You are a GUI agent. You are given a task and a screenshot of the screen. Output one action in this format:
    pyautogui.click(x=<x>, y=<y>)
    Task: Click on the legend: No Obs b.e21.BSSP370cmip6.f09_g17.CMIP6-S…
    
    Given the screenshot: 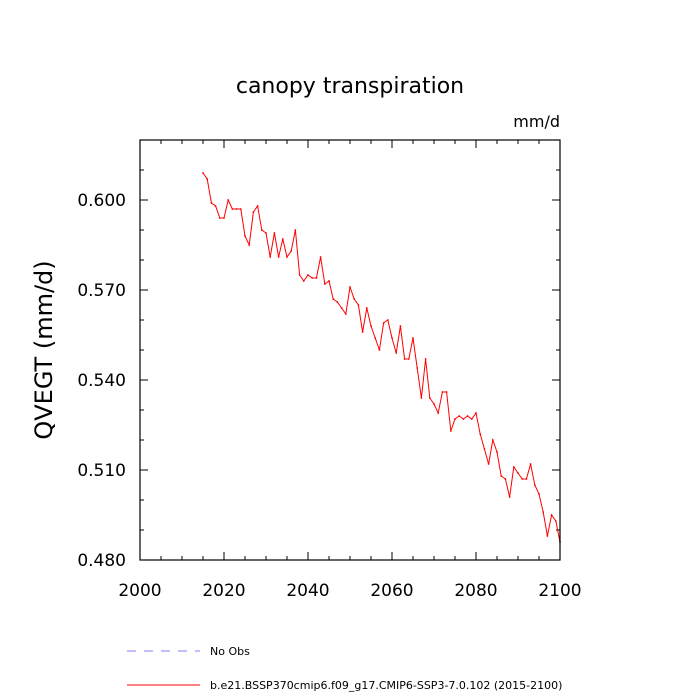 What is the action you would take?
    pyautogui.click(x=344, y=668)
    